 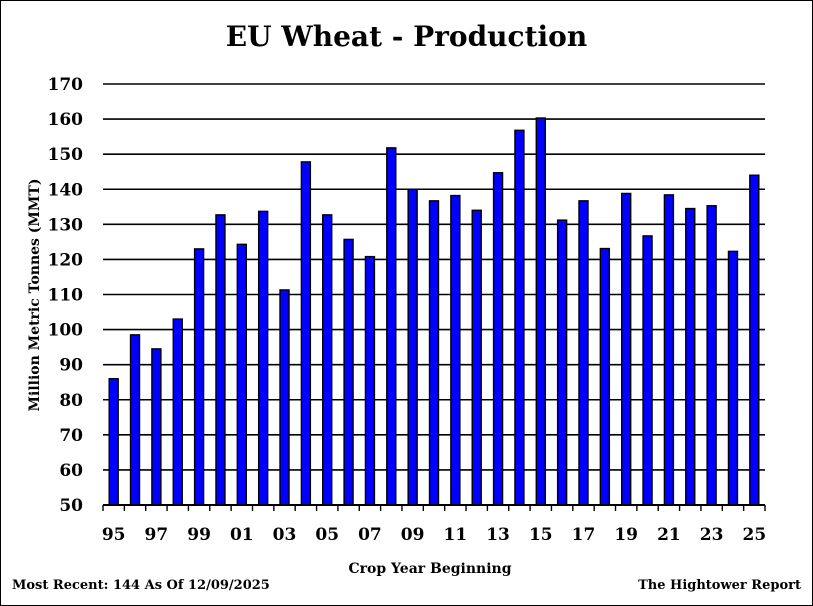 What do you see at coordinates (754, 535) in the screenshot?
I see `x-tick-label: 25` at bounding box center [754, 535].